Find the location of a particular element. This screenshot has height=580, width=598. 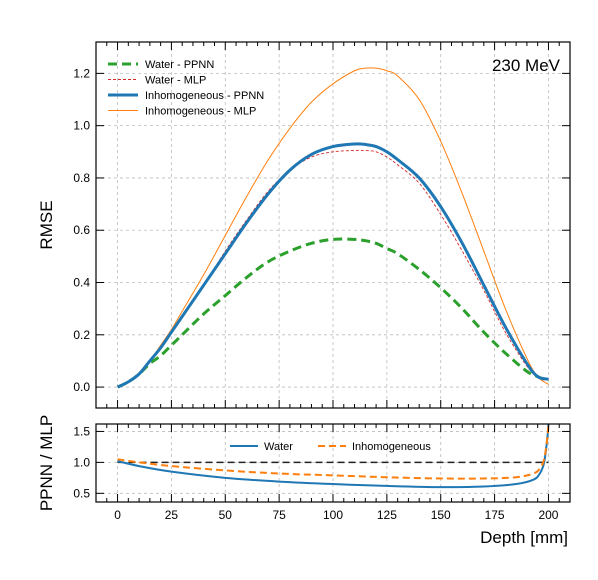

ratio-y-axis-label: PPNN / MLP is located at coordinates (46, 463).